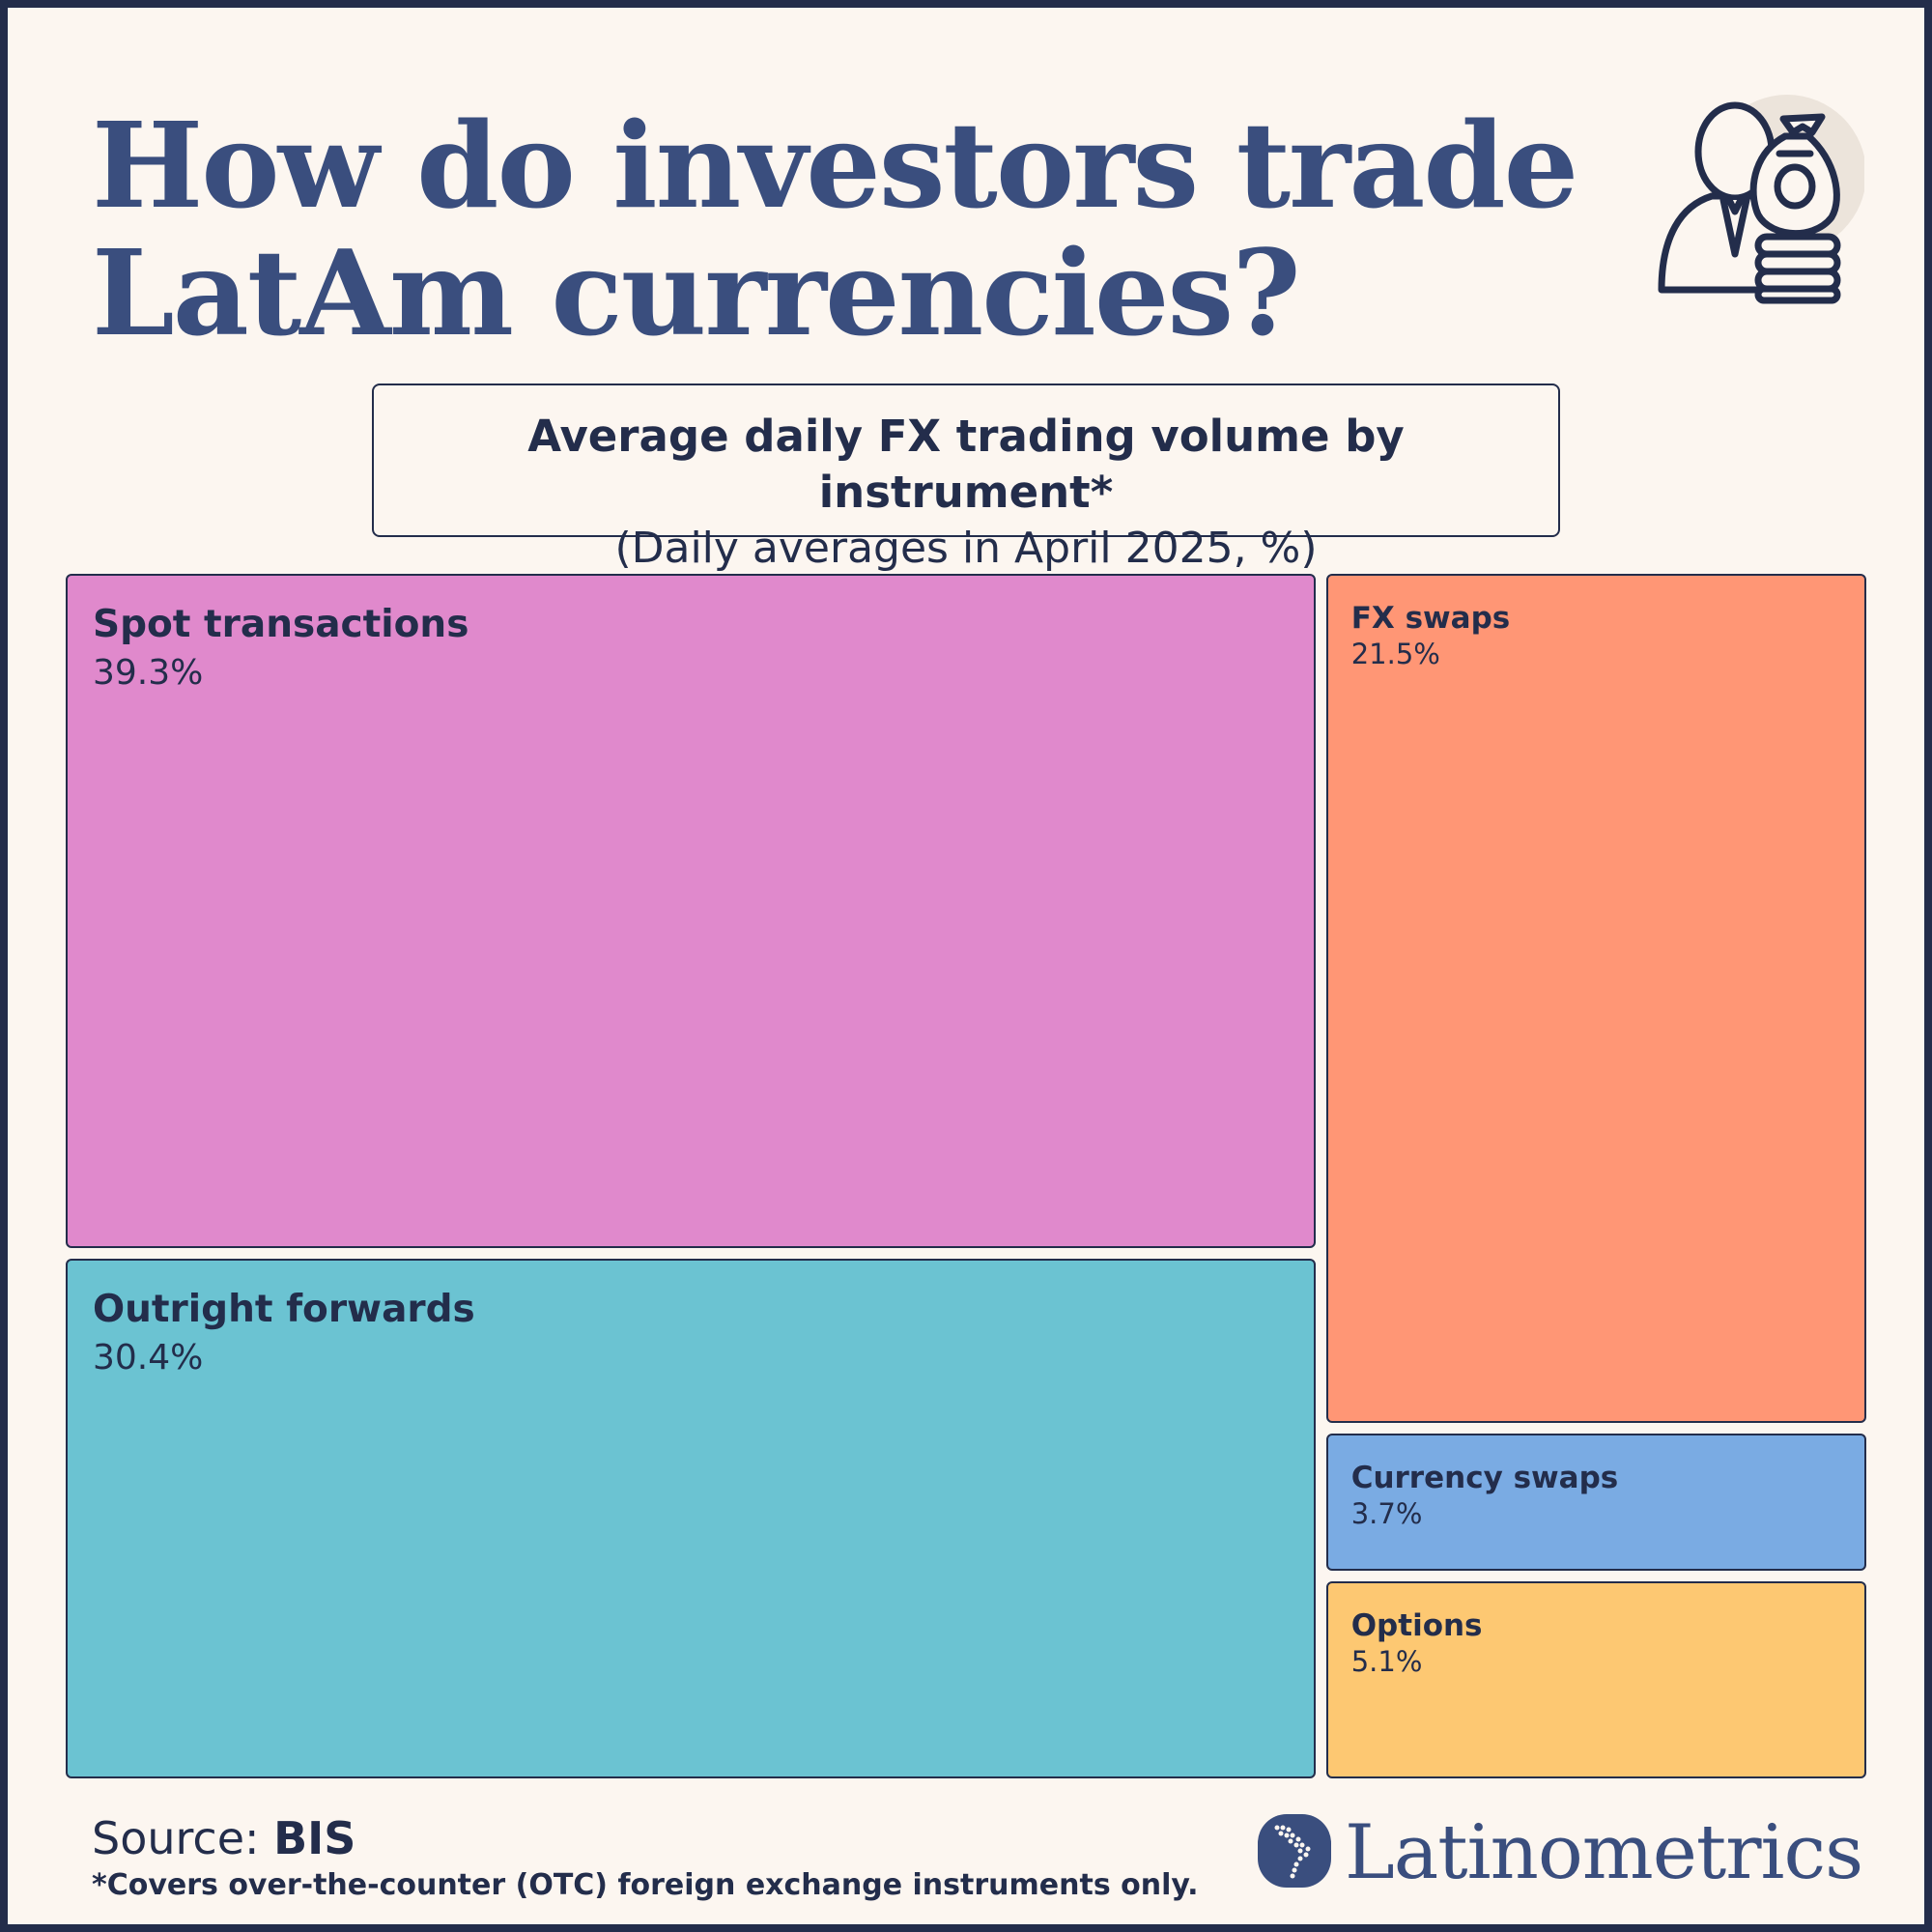 The height and width of the screenshot is (1932, 1932). I want to click on treemap-cell-currency-swaps: Currency swaps 3.7%, so click(1595, 1502).